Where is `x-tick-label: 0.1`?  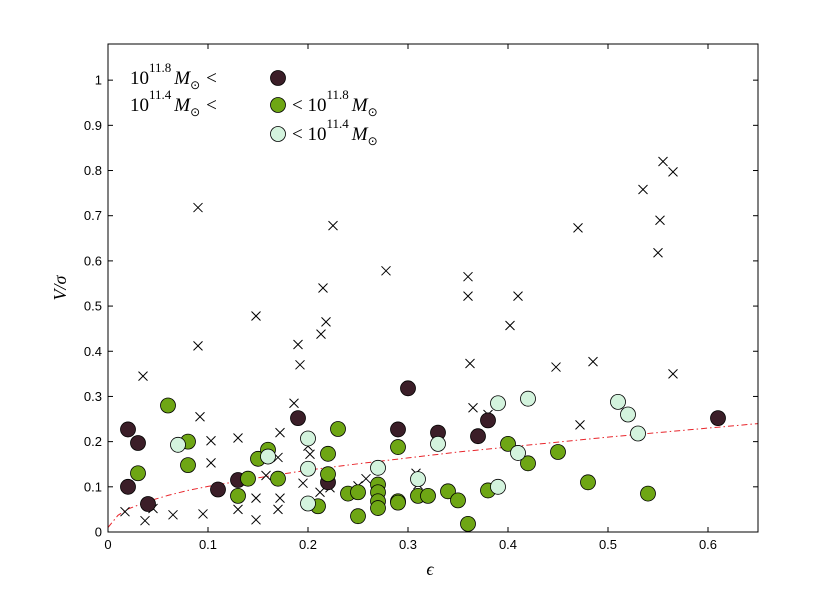 x-tick-label: 0.1 is located at coordinates (208, 544).